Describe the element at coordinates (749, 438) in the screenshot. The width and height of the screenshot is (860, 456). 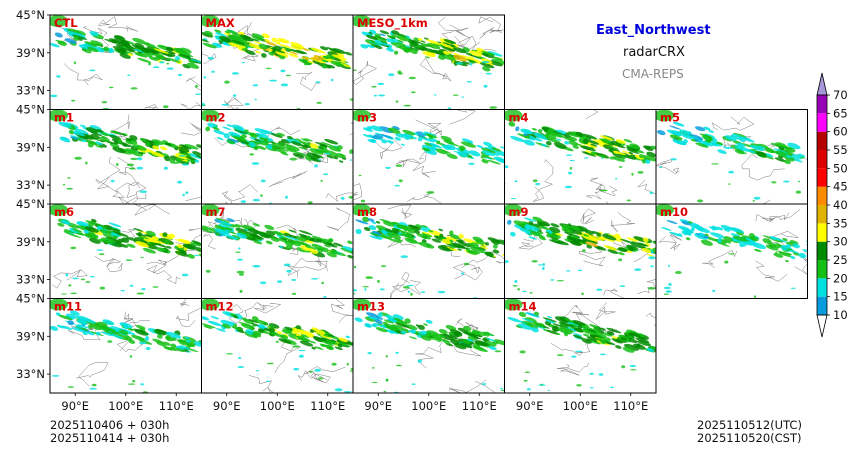
I see `valid-time-cst: 2025110520(CST)` at that location.